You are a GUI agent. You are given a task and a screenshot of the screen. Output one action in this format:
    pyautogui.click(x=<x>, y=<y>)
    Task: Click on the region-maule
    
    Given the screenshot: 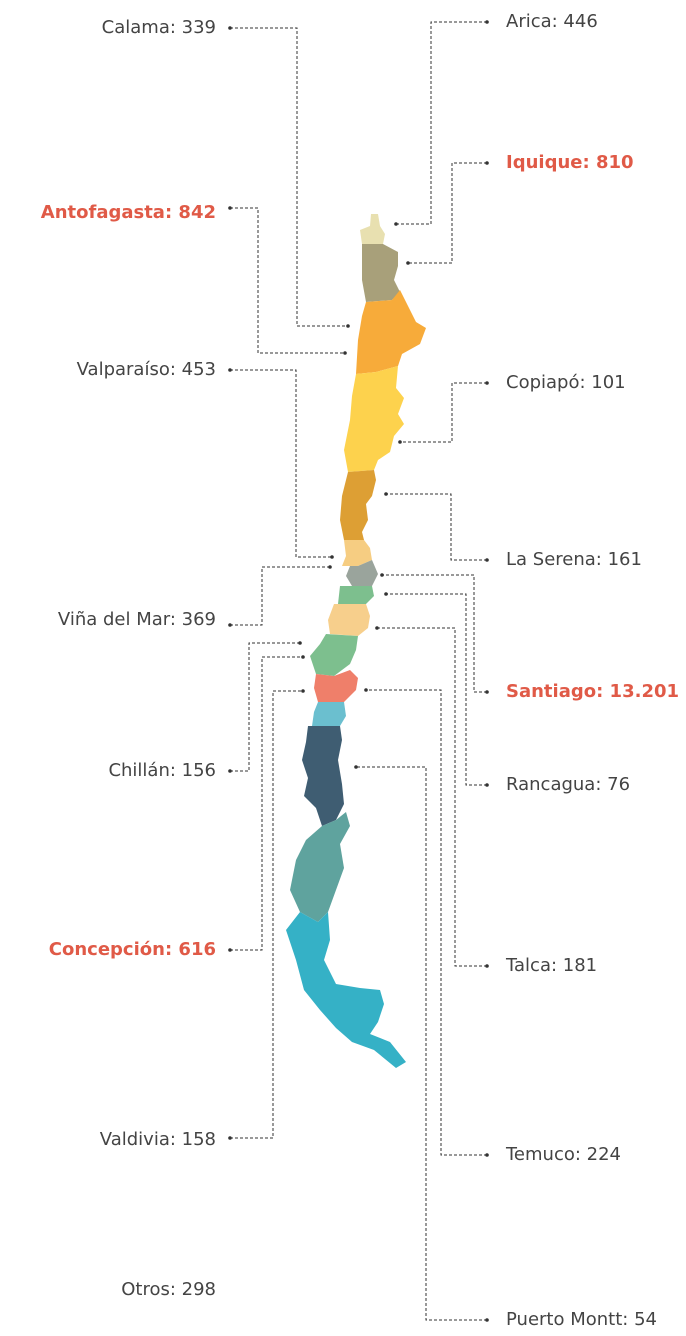 What is the action you would take?
    pyautogui.click(x=349, y=620)
    